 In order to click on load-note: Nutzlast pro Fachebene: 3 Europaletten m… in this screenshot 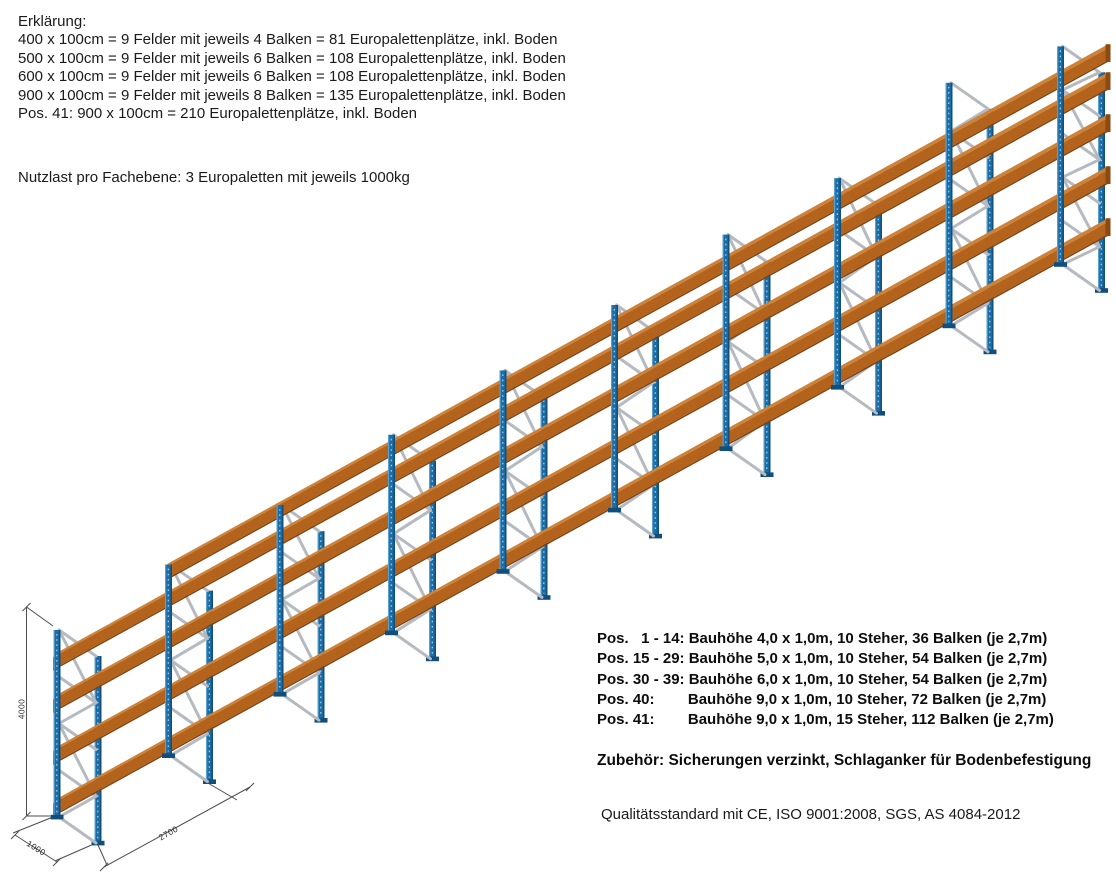, I will do `click(214, 177)`.